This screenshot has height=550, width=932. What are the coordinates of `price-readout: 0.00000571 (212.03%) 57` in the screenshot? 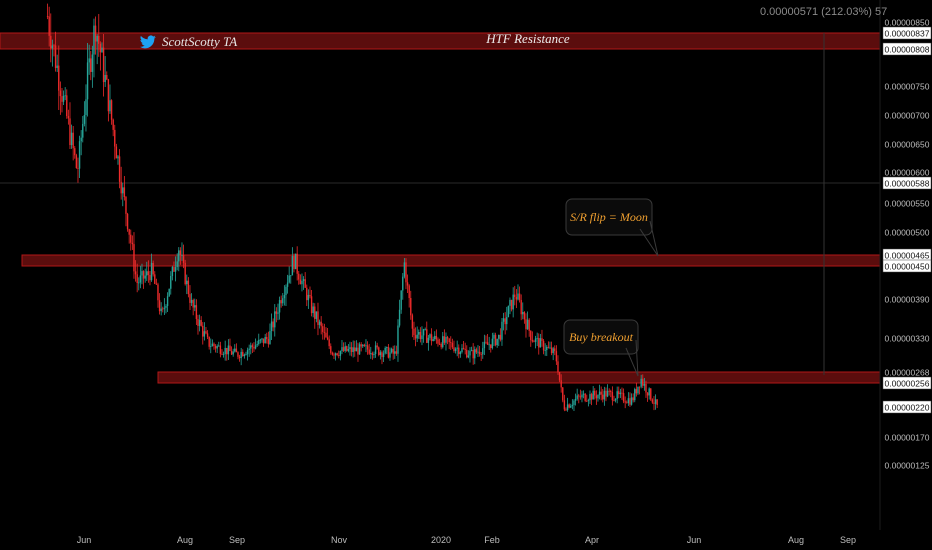 It's located at (824, 12).